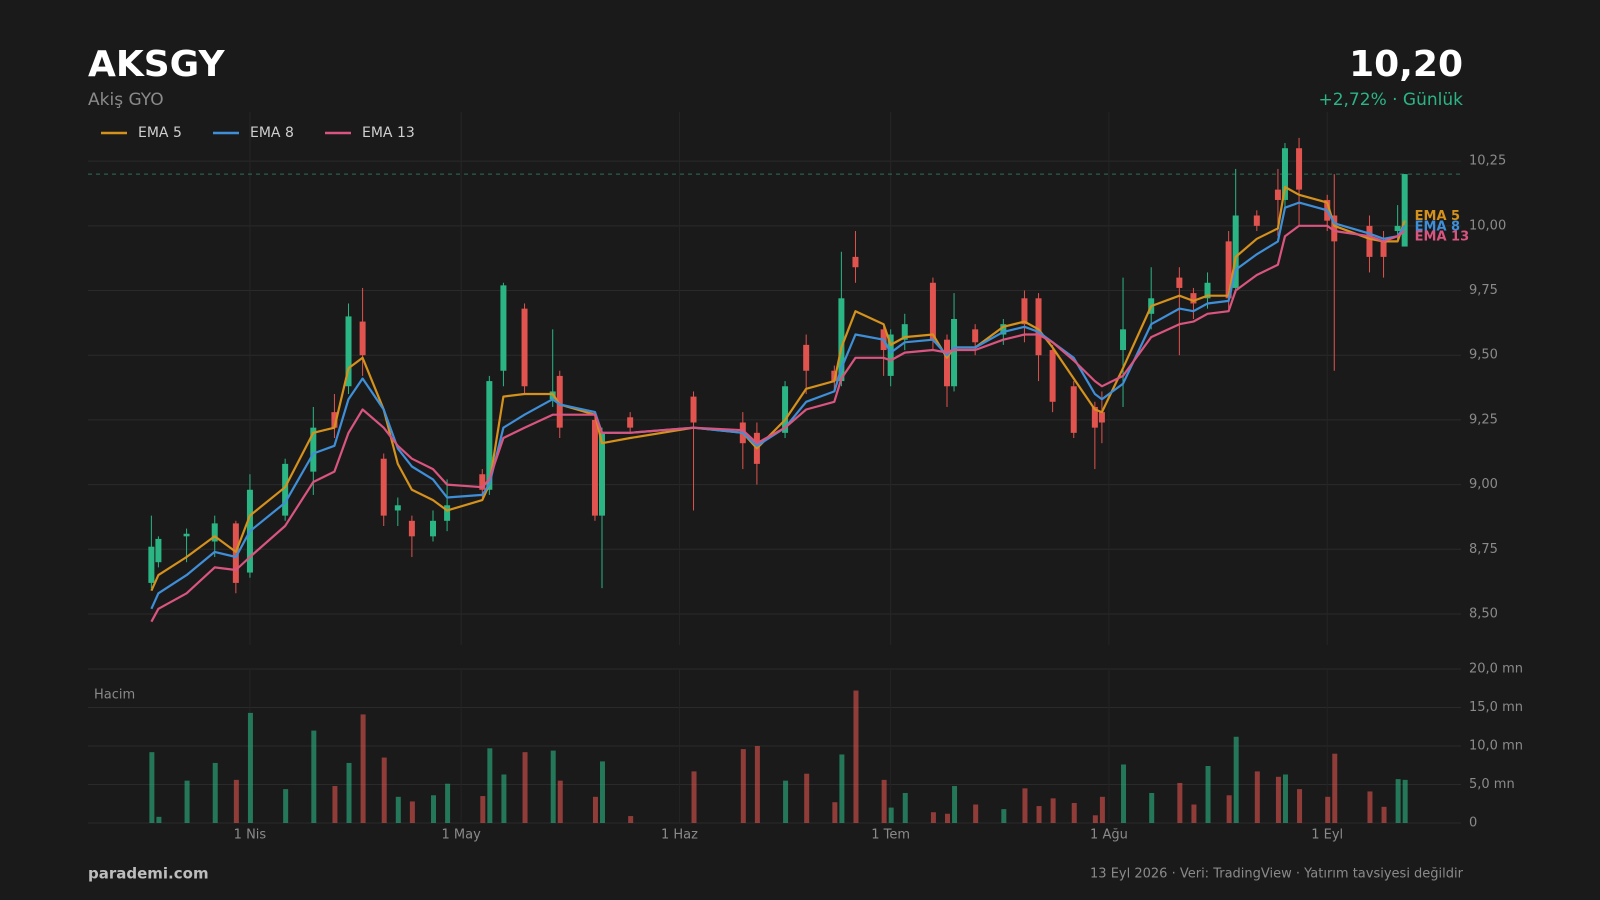 This screenshot has height=900, width=1600. What do you see at coordinates (160, 133) in the screenshot?
I see `legend-label: EMA 5` at bounding box center [160, 133].